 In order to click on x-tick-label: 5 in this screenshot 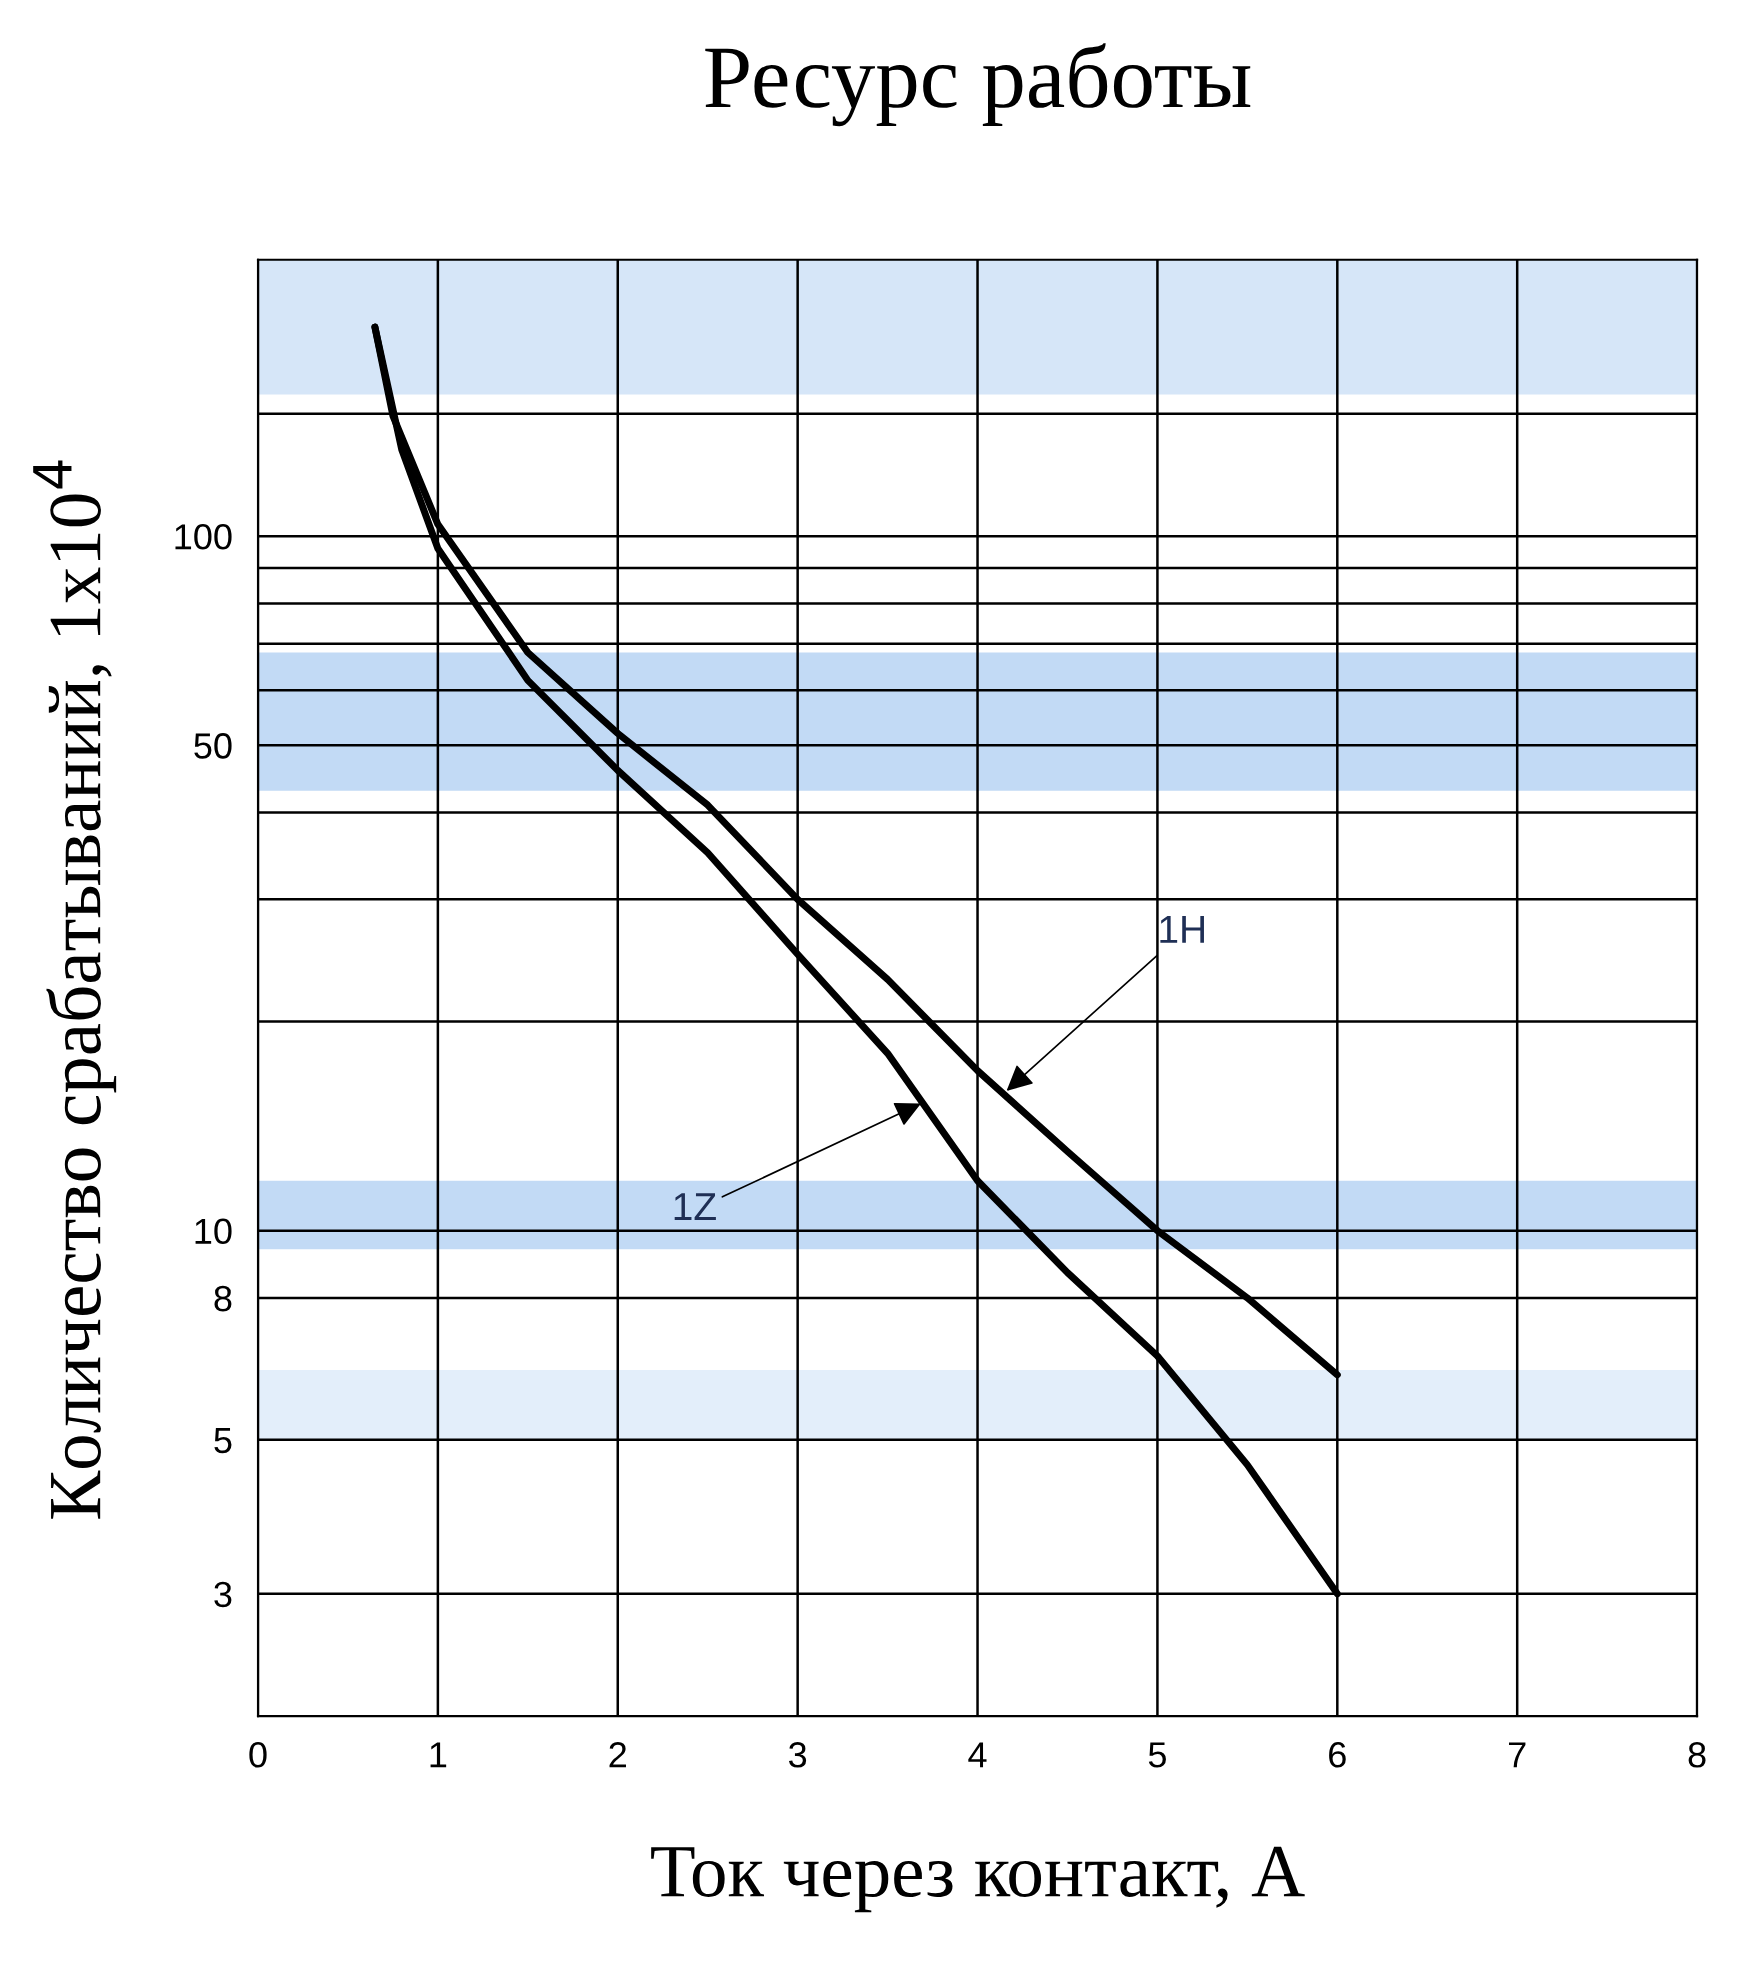, I will do `click(1157, 1755)`.